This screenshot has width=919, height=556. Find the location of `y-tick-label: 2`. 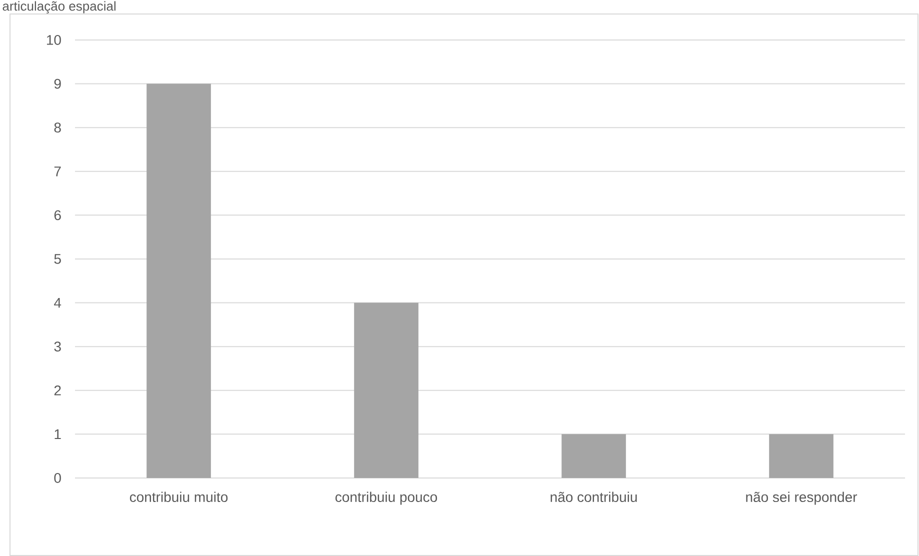

y-tick-label: 2 is located at coordinates (57, 390).